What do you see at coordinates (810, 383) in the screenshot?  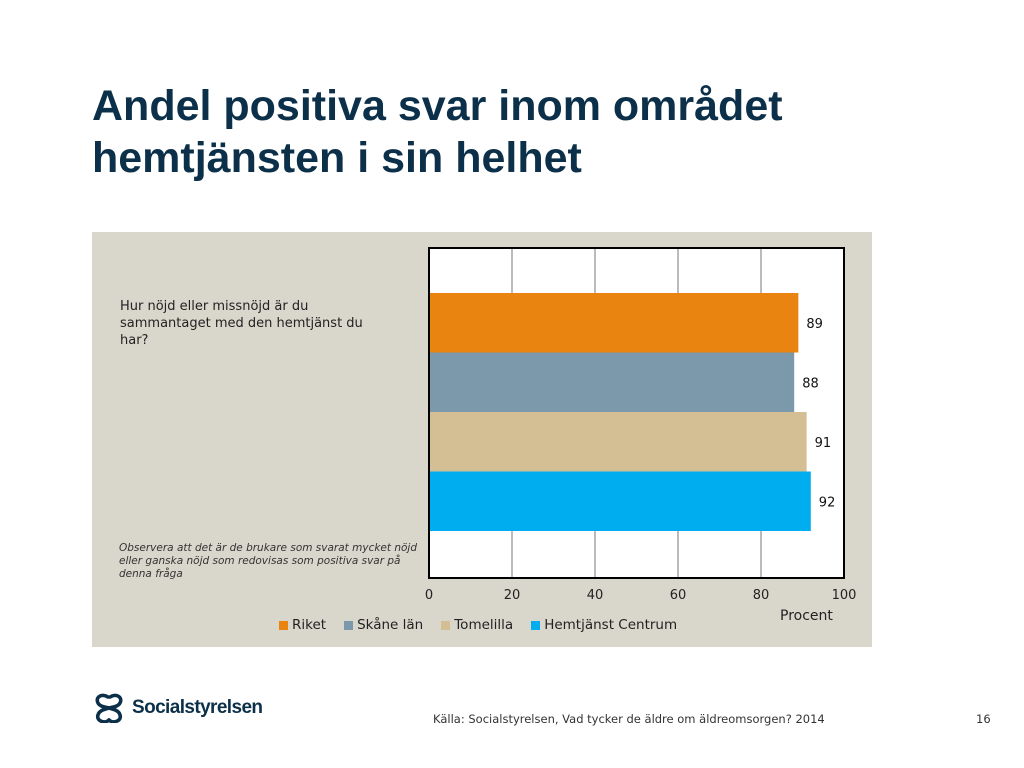 I see `data-label: 88` at bounding box center [810, 383].